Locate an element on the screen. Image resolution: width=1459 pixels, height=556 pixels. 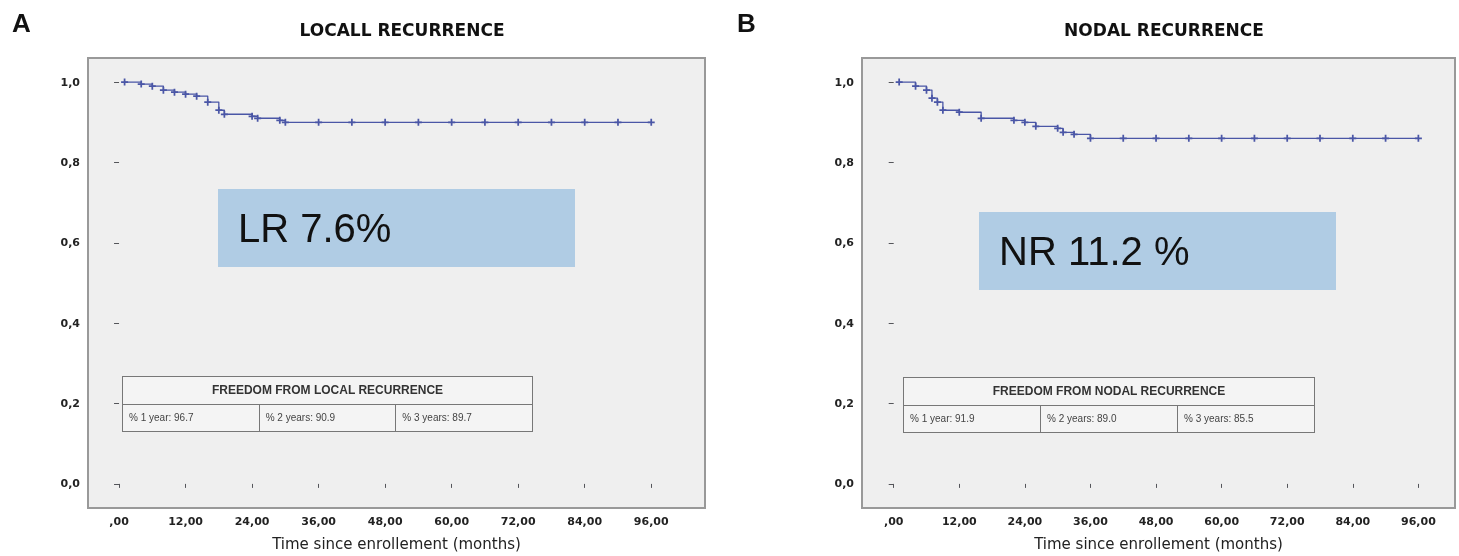
annotation: FREEDOM FROM NODAL RECURRENCE is located at coordinates (1109, 392).